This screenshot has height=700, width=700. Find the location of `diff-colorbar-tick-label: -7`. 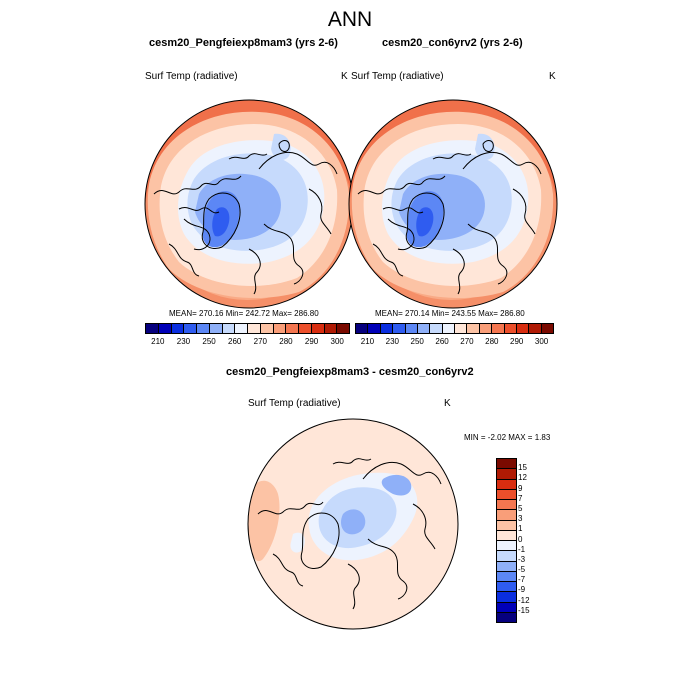

diff-colorbar-tick-label: -7 is located at coordinates (522, 580).